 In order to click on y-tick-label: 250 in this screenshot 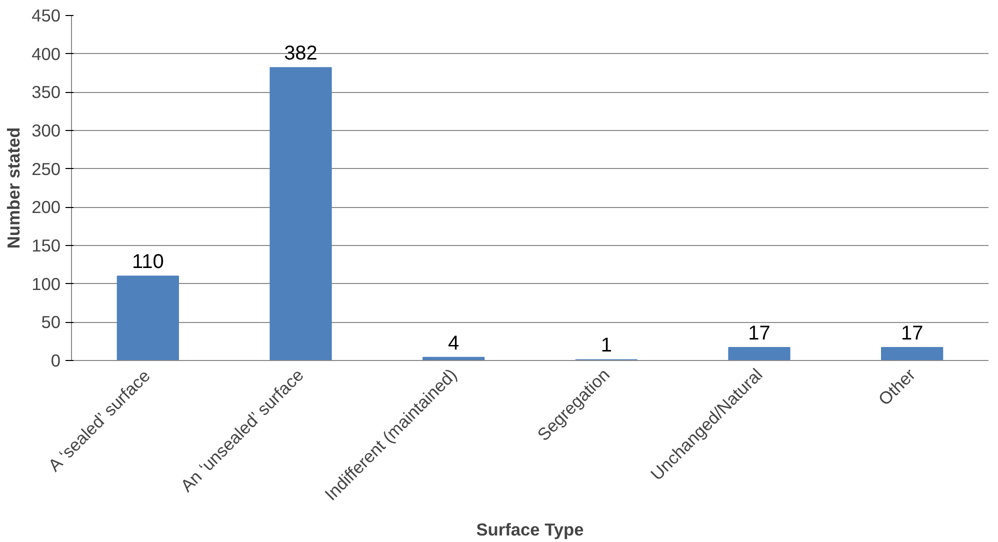, I will do `click(46, 168)`.